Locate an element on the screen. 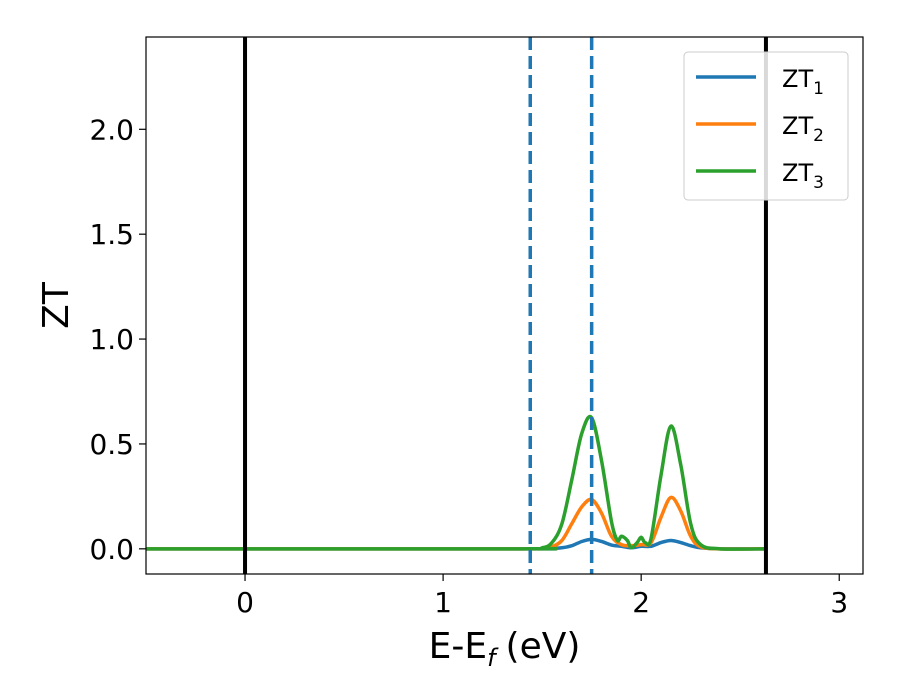  x-axis-label: E-Ef (eV) is located at coordinates (505, 649).